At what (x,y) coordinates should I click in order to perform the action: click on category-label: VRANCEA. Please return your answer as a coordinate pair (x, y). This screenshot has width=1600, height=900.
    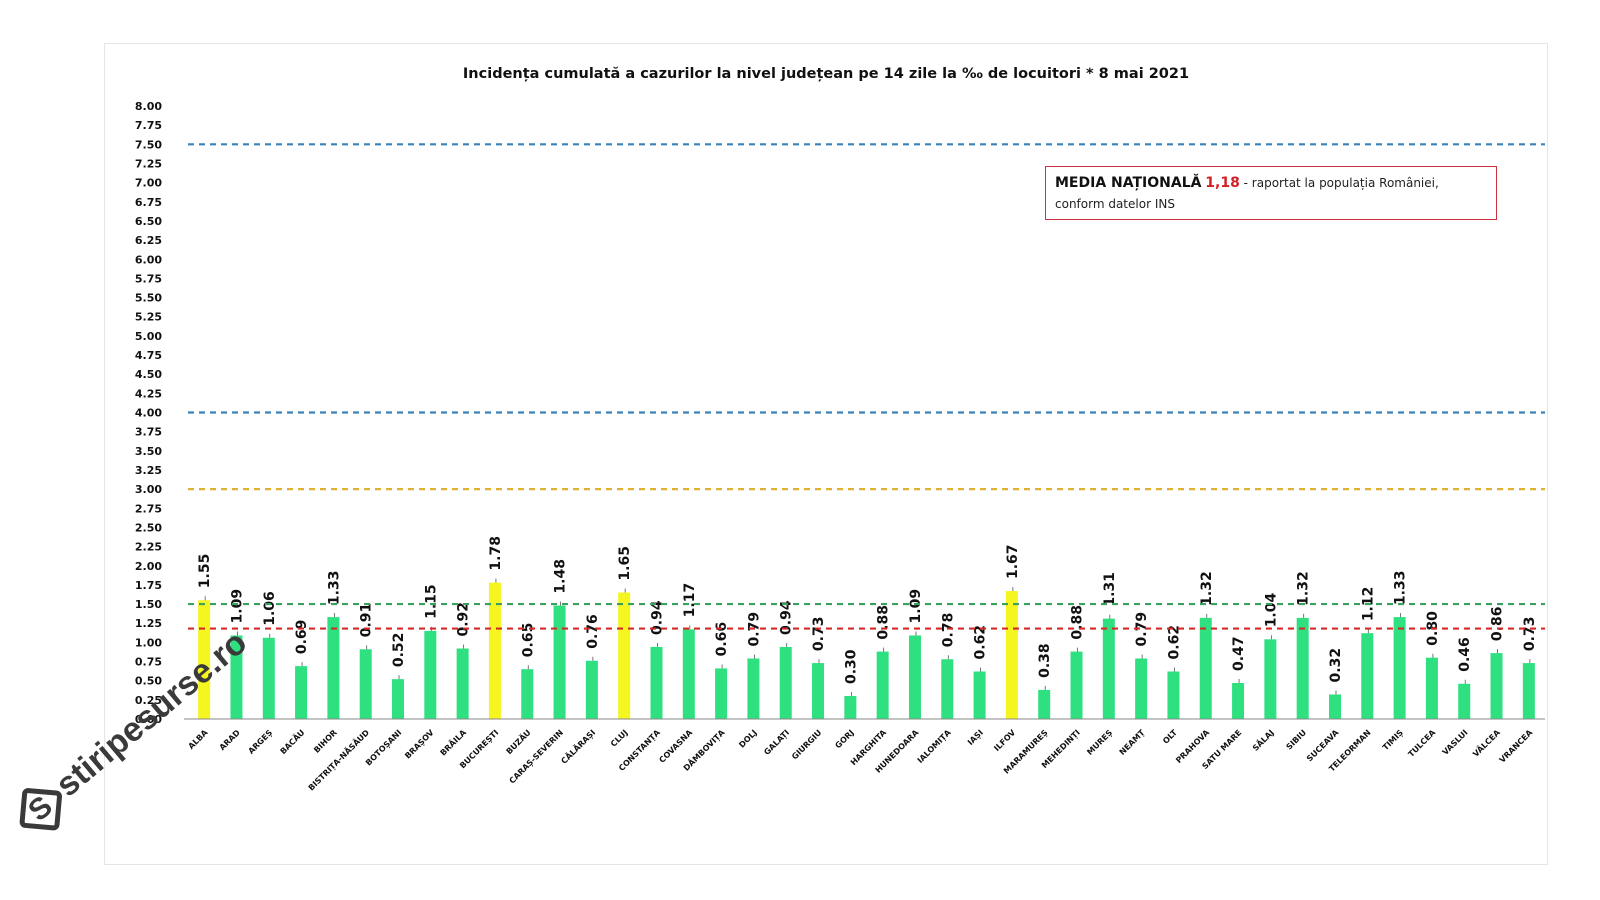
    Looking at the image, I should click on (1516, 745).